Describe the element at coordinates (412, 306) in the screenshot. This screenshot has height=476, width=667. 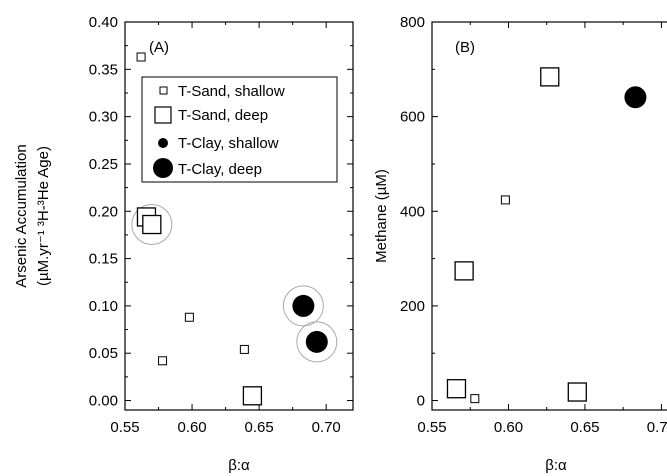
I see `panel-b-y-tick-label: 200` at that location.